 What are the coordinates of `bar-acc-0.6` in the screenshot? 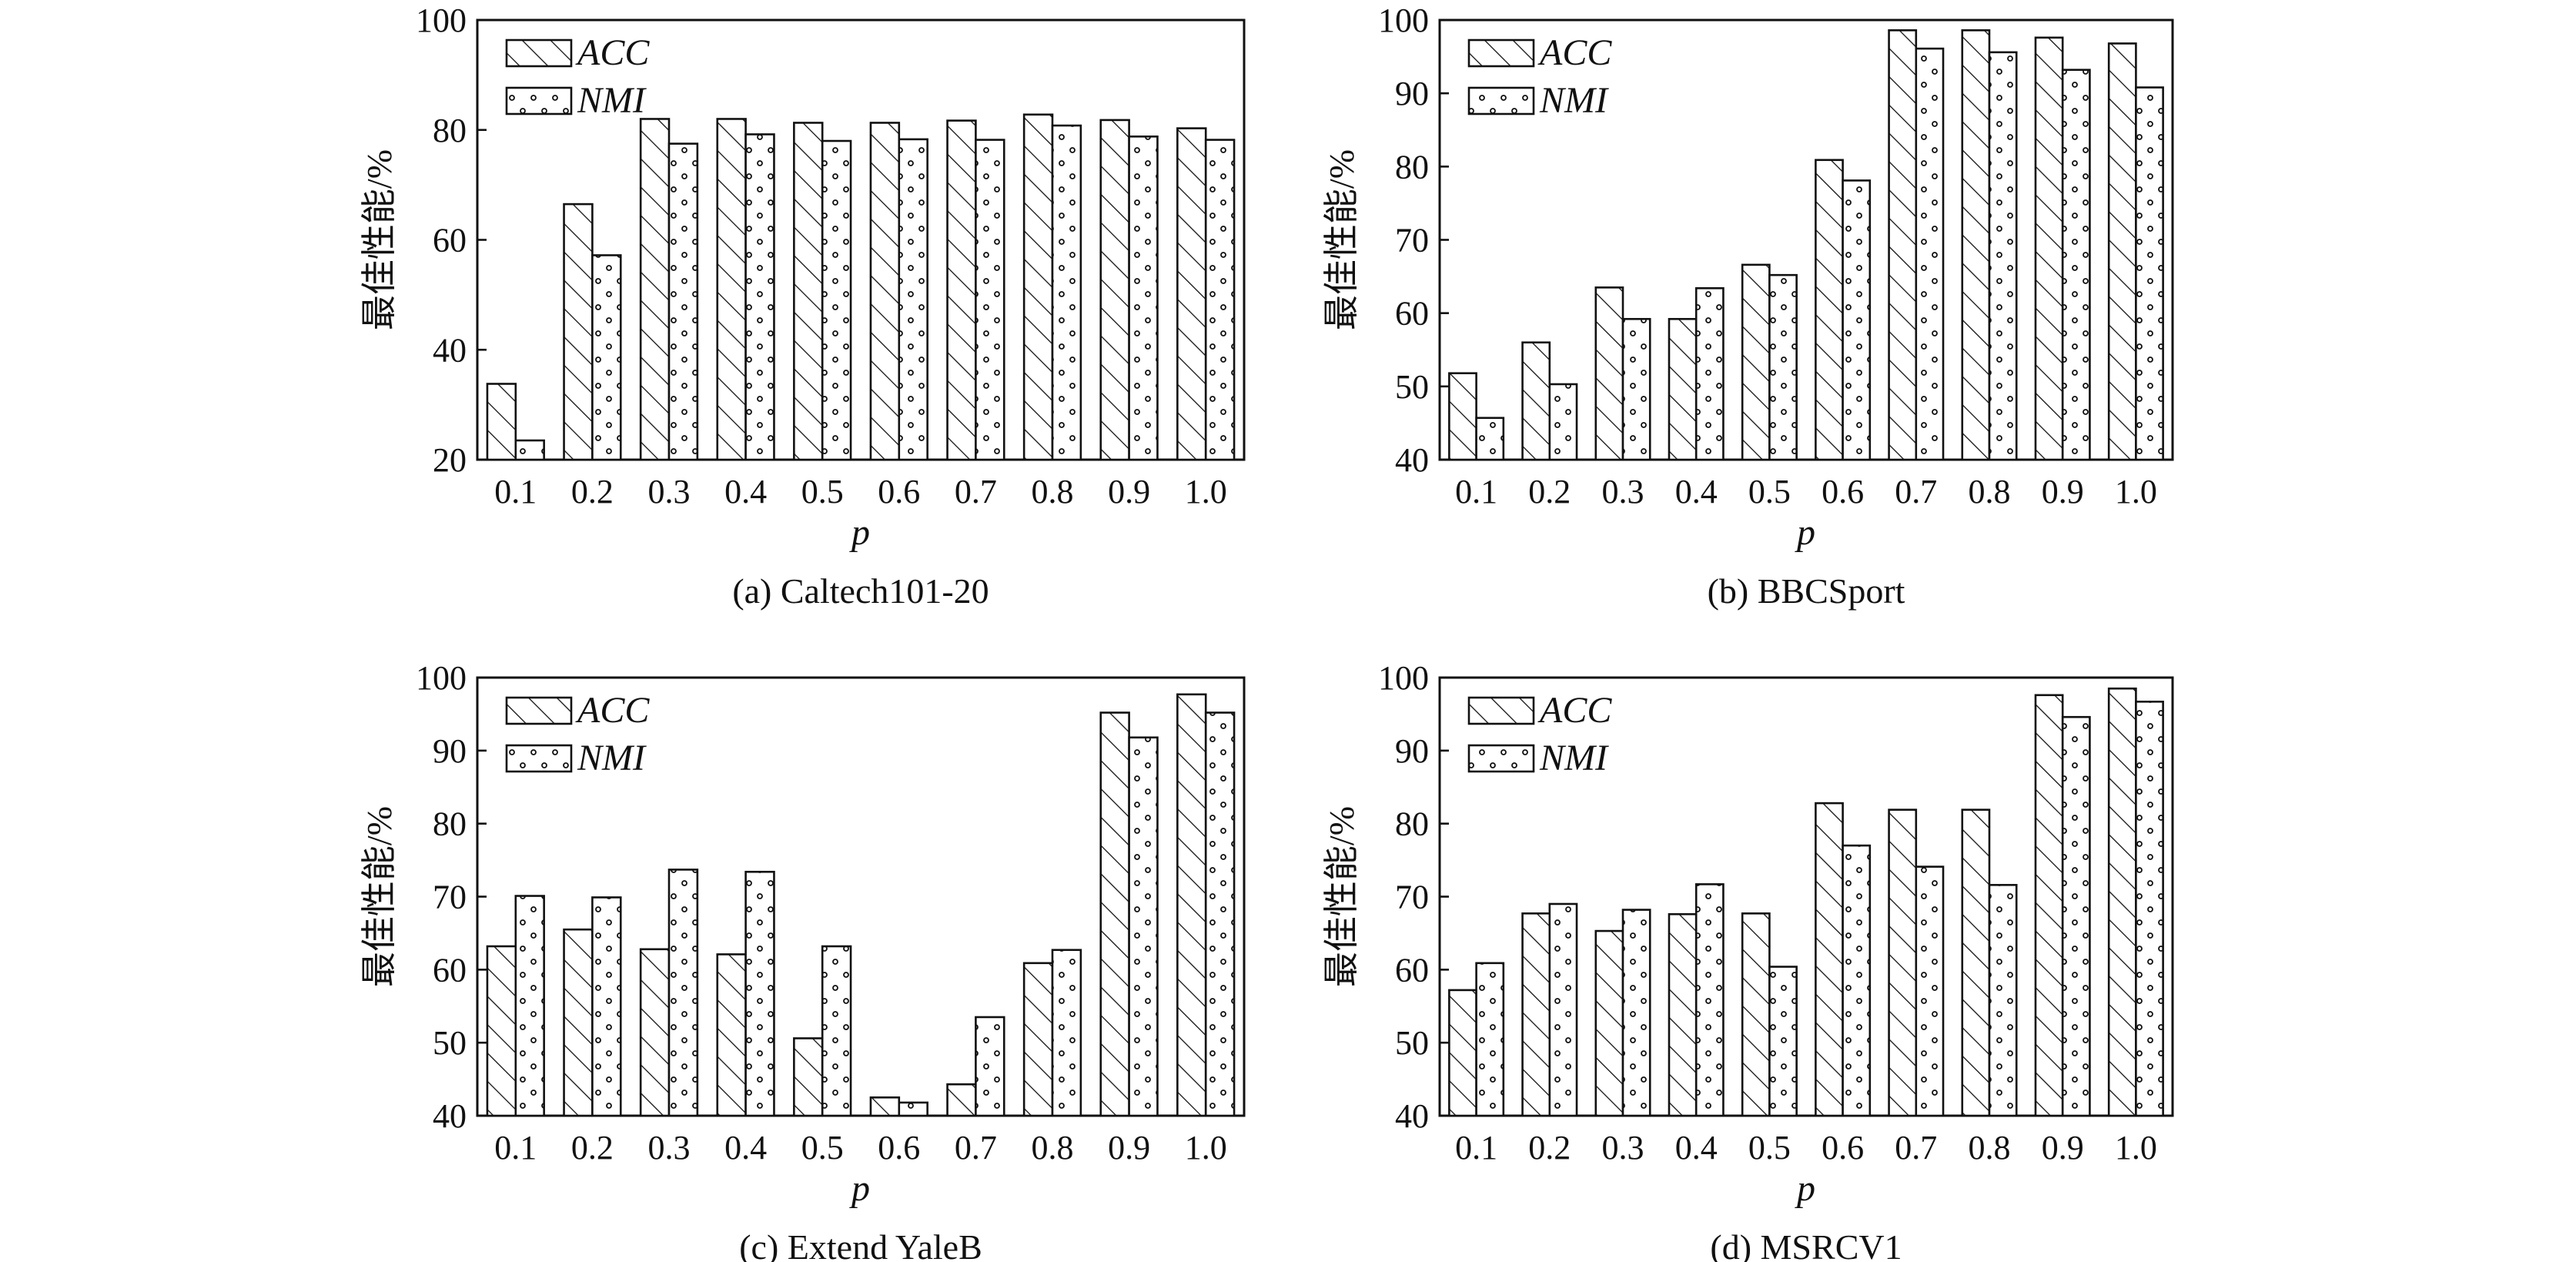 It's located at (1830, 310).